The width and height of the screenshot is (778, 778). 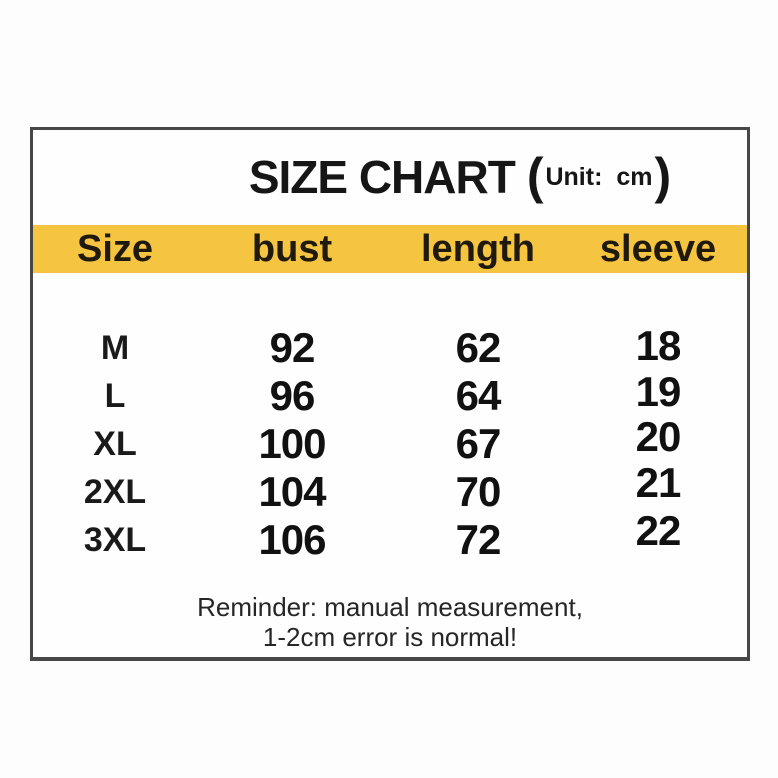 What do you see at coordinates (390, 440) in the screenshot?
I see `table-row: XL 100 67 20` at bounding box center [390, 440].